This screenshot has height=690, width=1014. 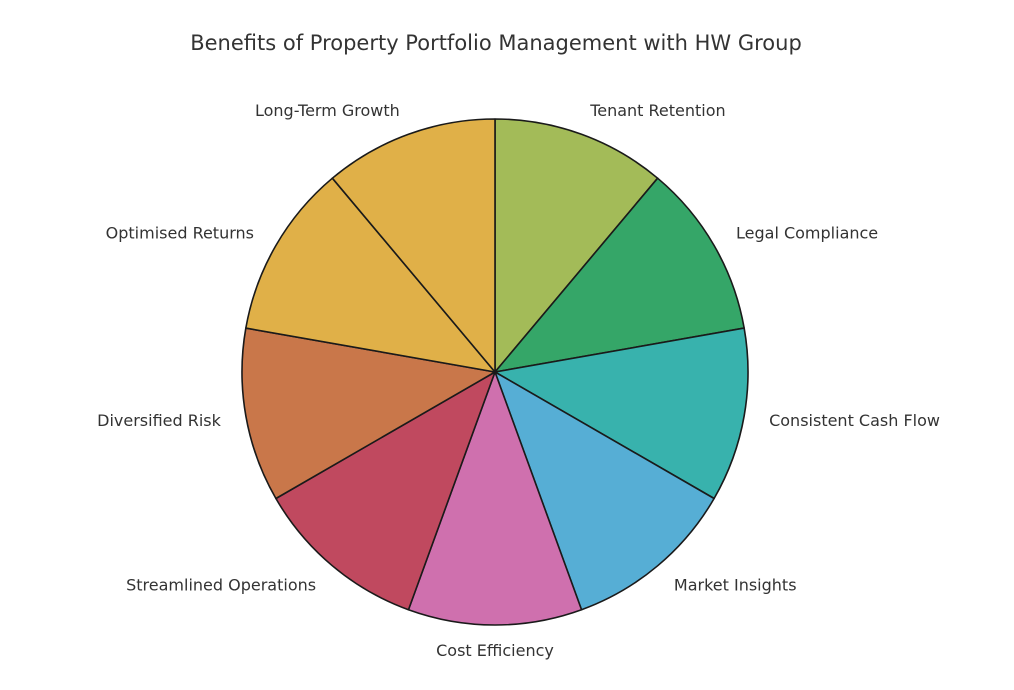 What do you see at coordinates (180, 232) in the screenshot?
I see `pie-label-optimised-returns: Optimised Returns` at bounding box center [180, 232].